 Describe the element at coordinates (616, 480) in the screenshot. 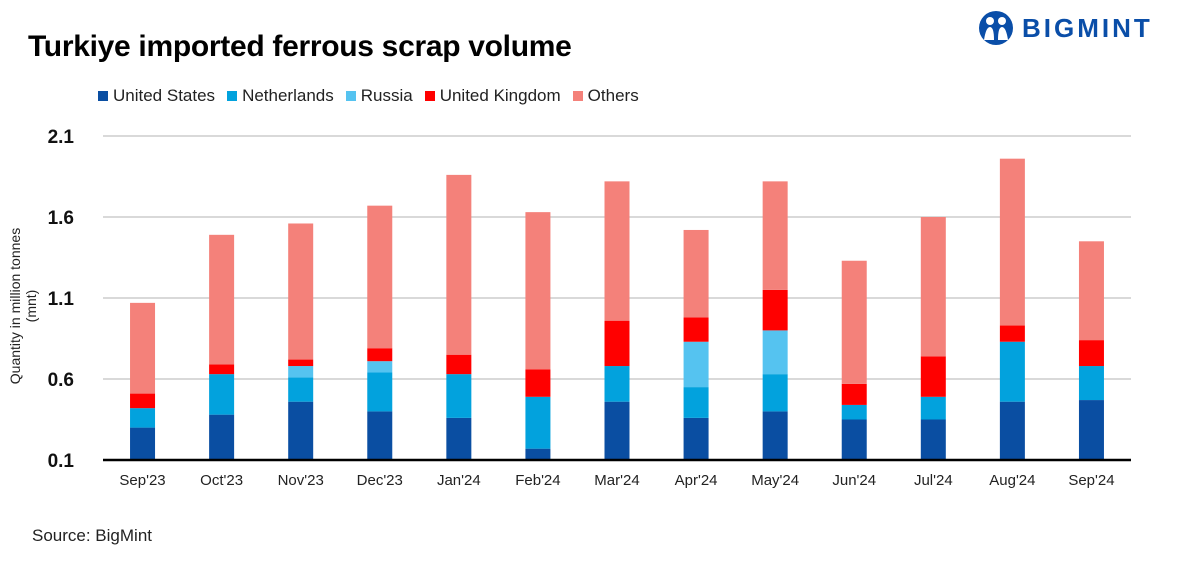

I see `x-tick-label: Mar'24` at that location.